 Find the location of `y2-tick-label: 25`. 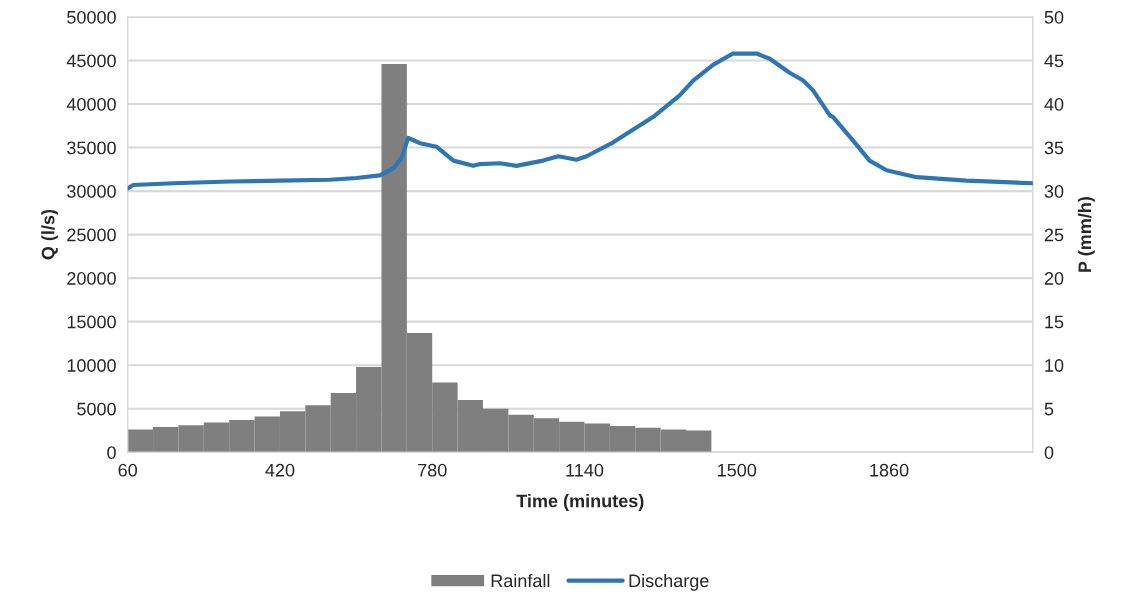

y2-tick-label: 25 is located at coordinates (1054, 235).